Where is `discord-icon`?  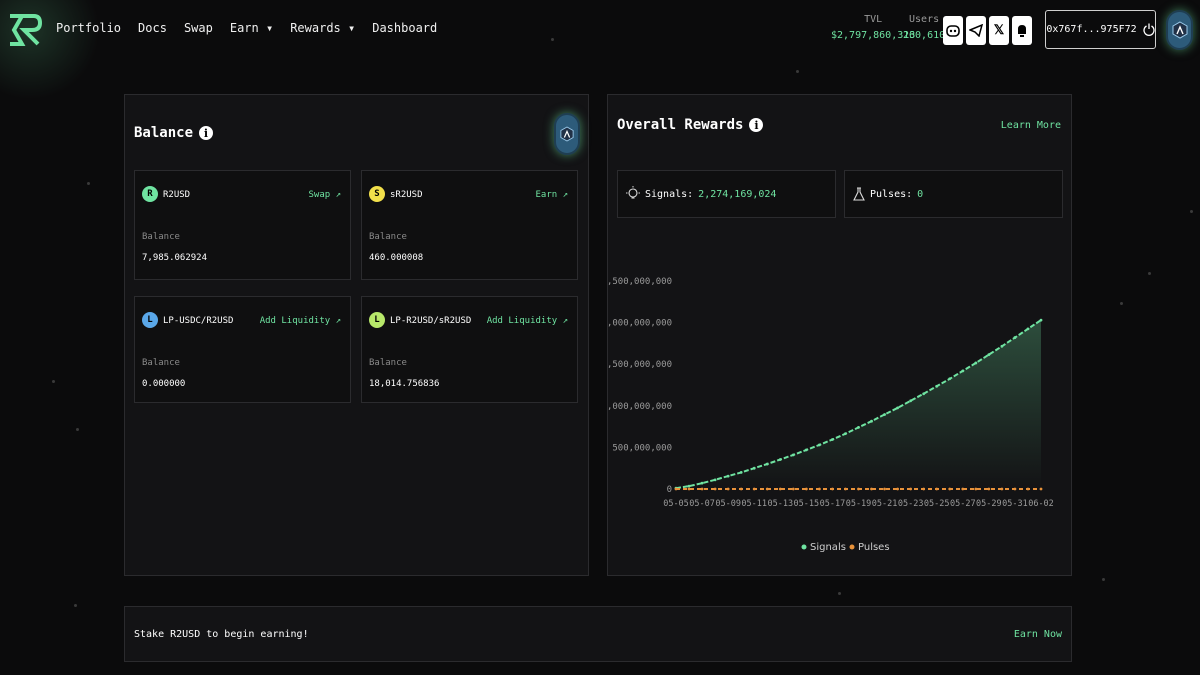
discord-icon is located at coordinates (953, 30).